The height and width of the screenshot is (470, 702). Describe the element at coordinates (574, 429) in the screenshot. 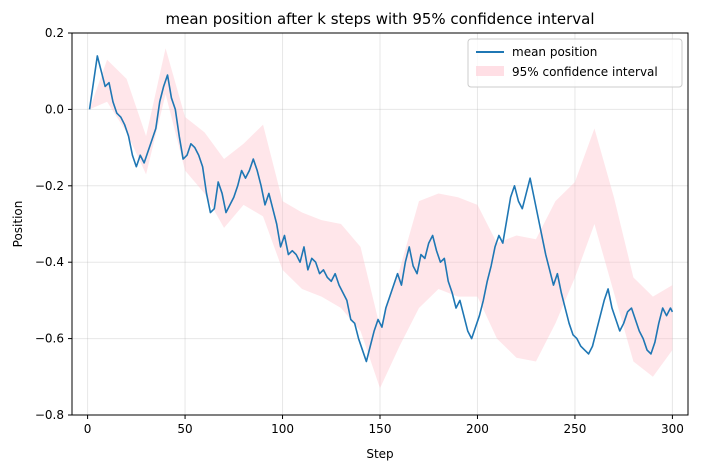

I see `x-tick-label: 250` at that location.